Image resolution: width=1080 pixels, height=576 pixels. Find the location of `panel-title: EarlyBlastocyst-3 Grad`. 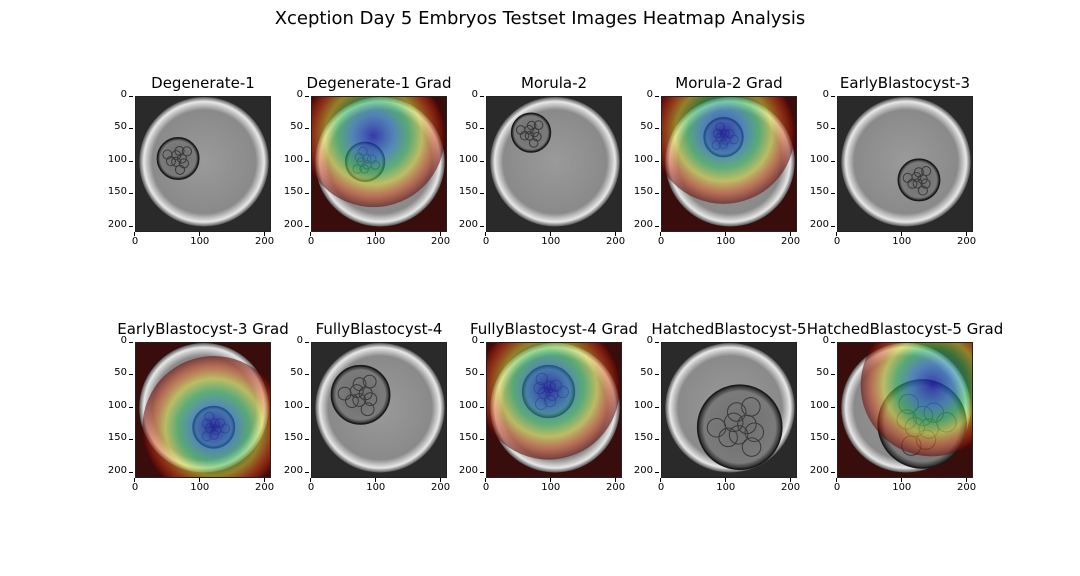

panel-title: EarlyBlastocyst-3 Grad is located at coordinates (203, 329).